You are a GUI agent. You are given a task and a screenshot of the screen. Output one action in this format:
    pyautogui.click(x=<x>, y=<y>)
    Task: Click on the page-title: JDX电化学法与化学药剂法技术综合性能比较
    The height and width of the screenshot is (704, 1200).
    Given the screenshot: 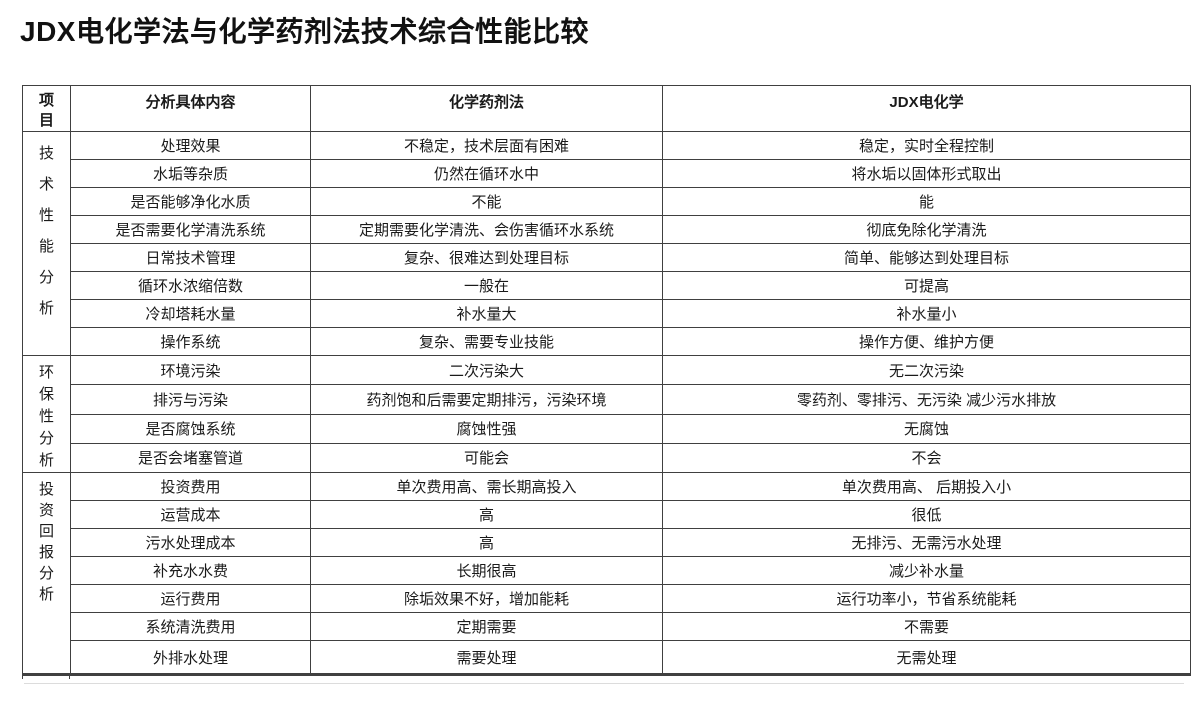 What is the action you would take?
    pyautogui.click(x=304, y=31)
    